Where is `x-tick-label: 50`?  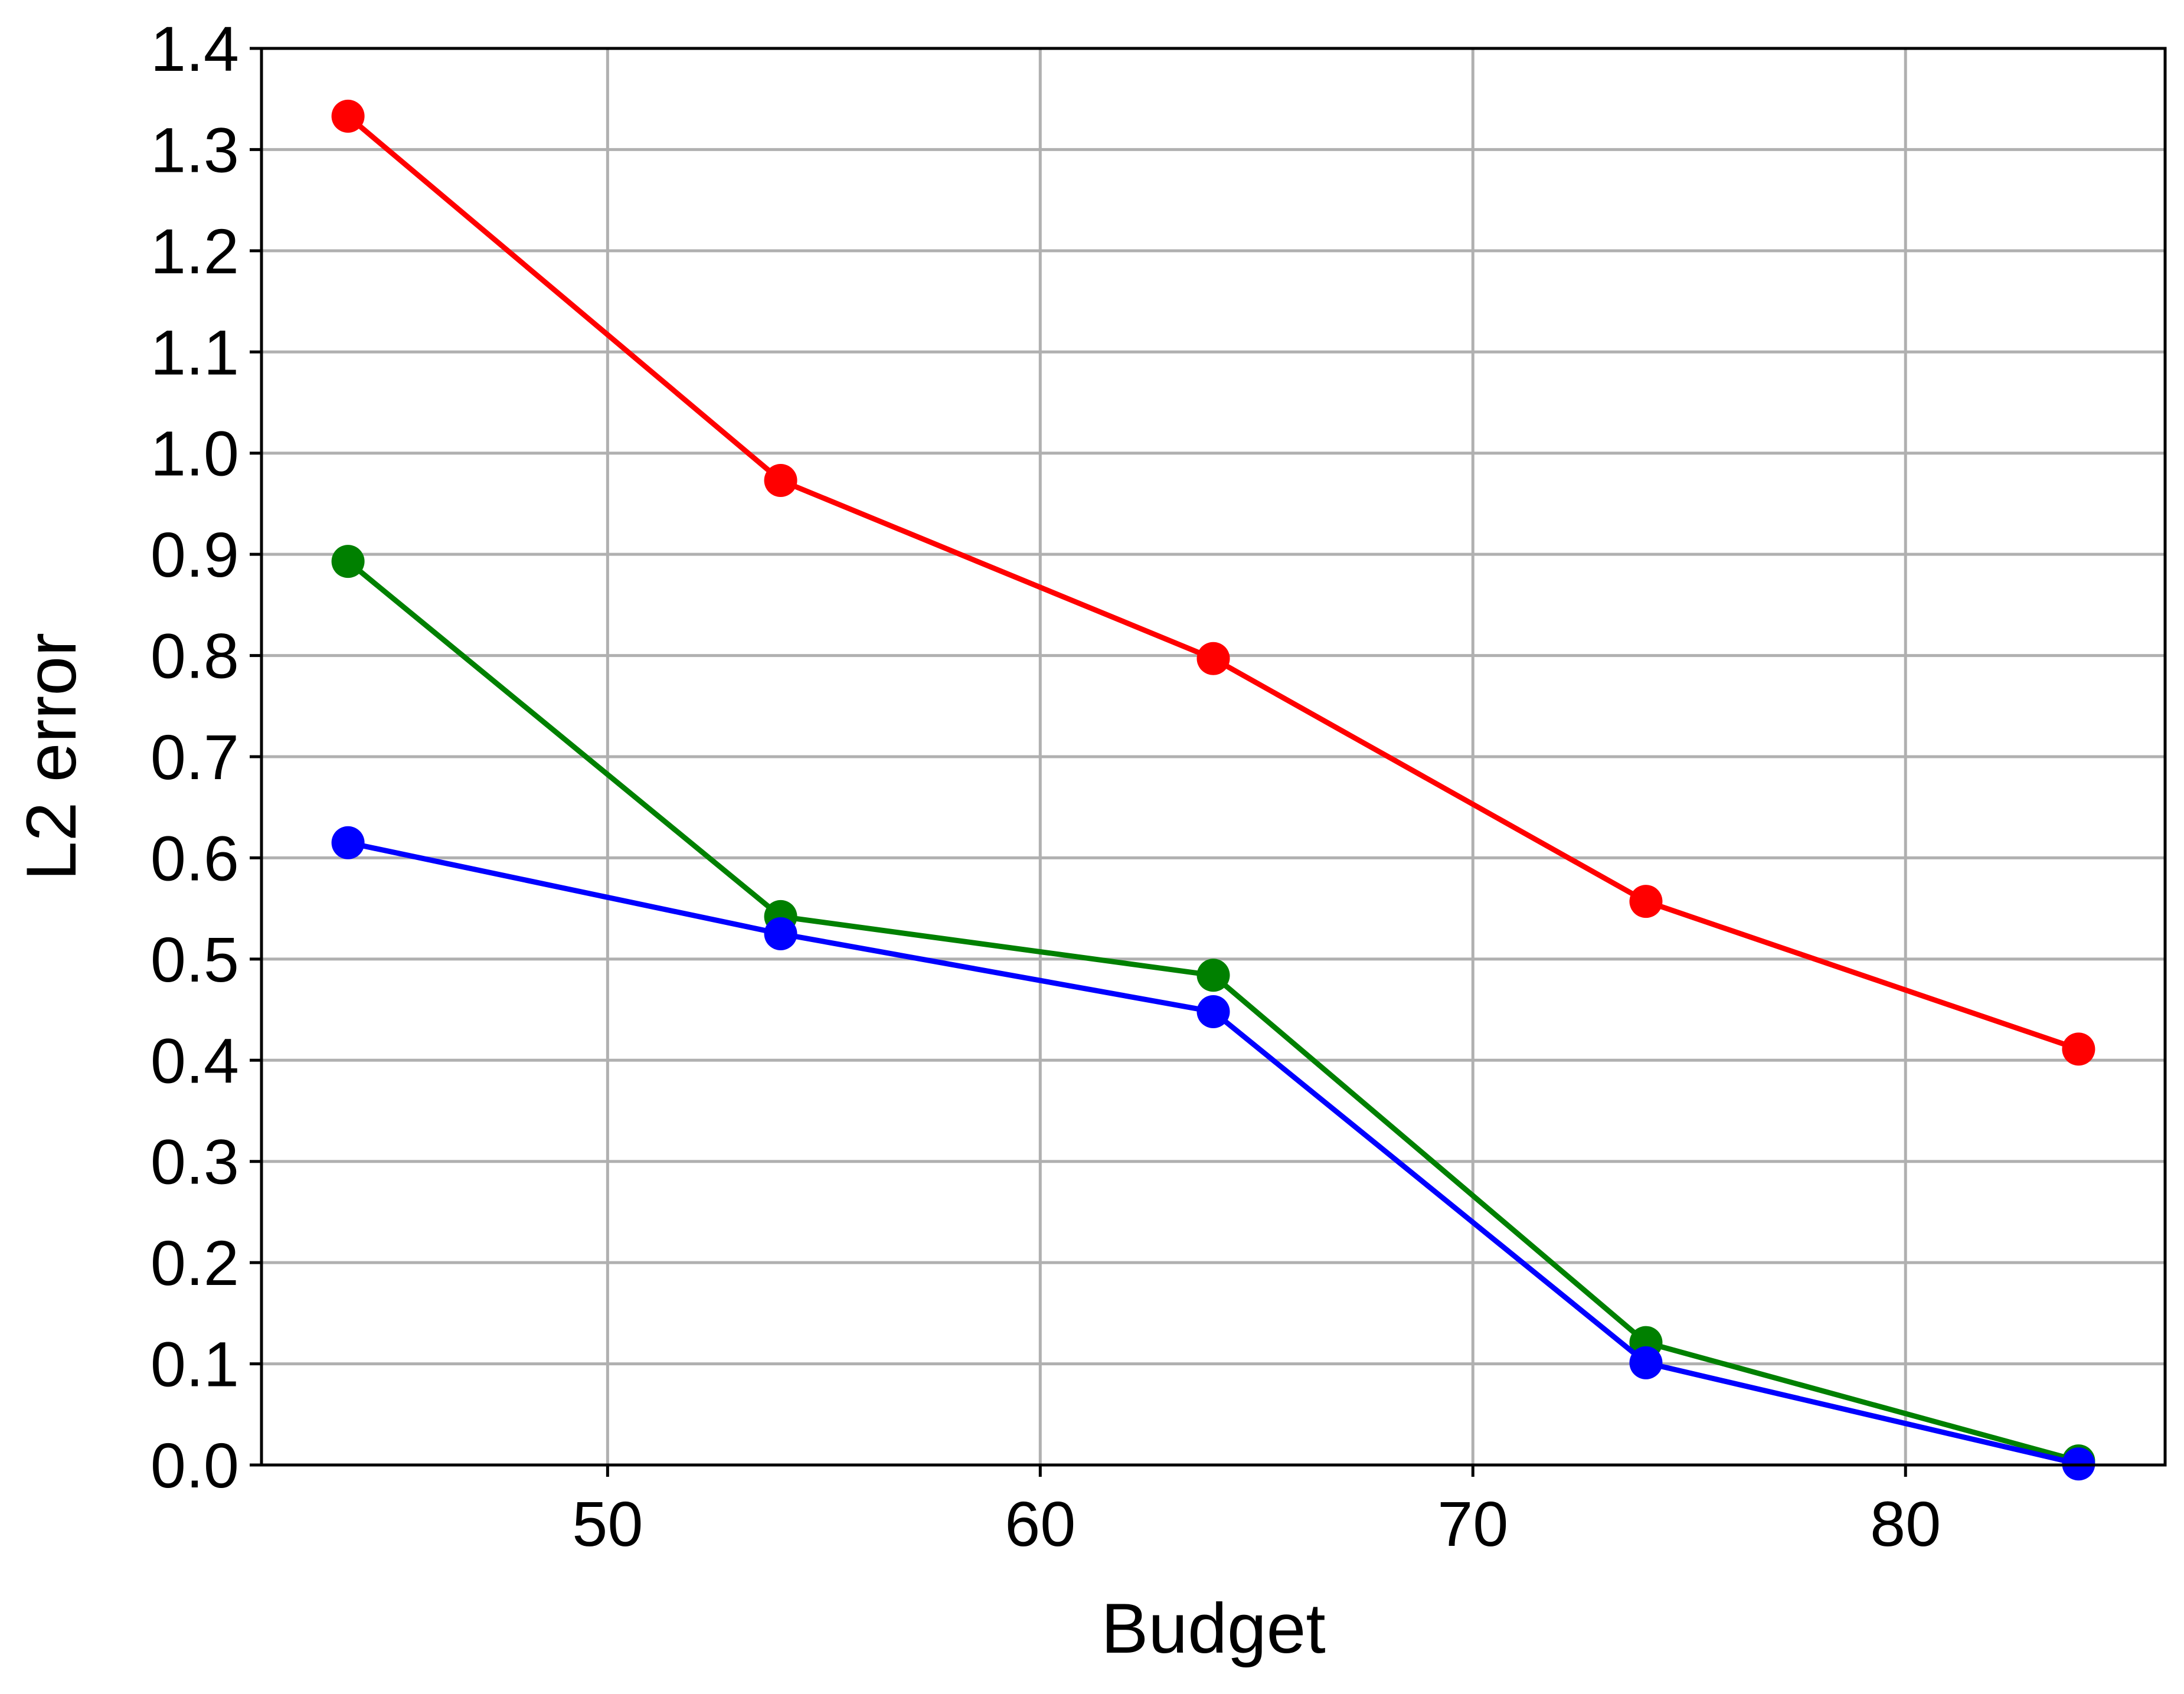
x-tick-label: 50 is located at coordinates (607, 1523).